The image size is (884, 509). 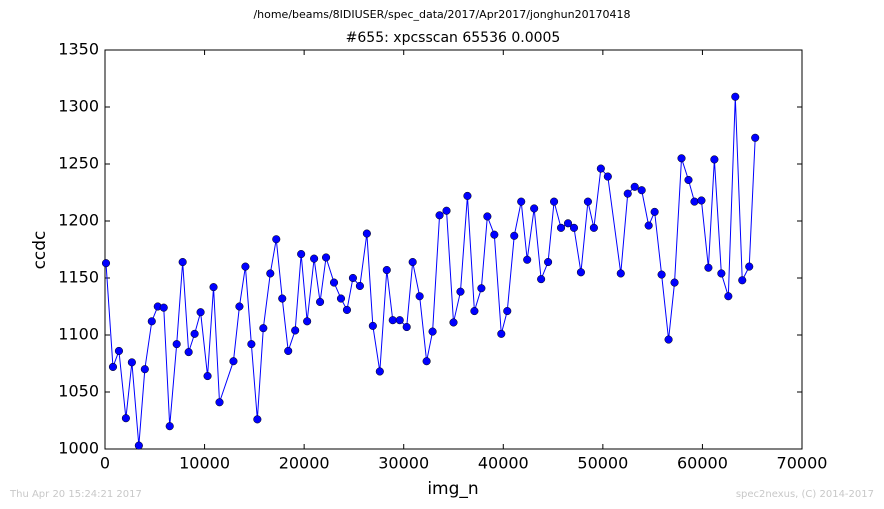 What do you see at coordinates (78, 163) in the screenshot?
I see `y-tick-label: 1250` at bounding box center [78, 163].